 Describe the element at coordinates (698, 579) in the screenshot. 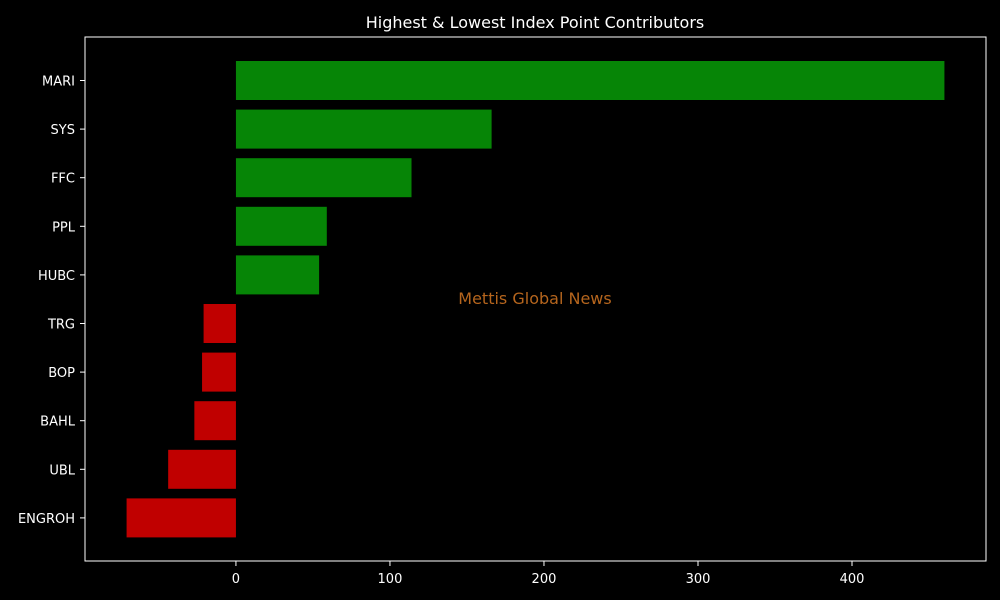

I see `x-tick-label-300: 300` at that location.